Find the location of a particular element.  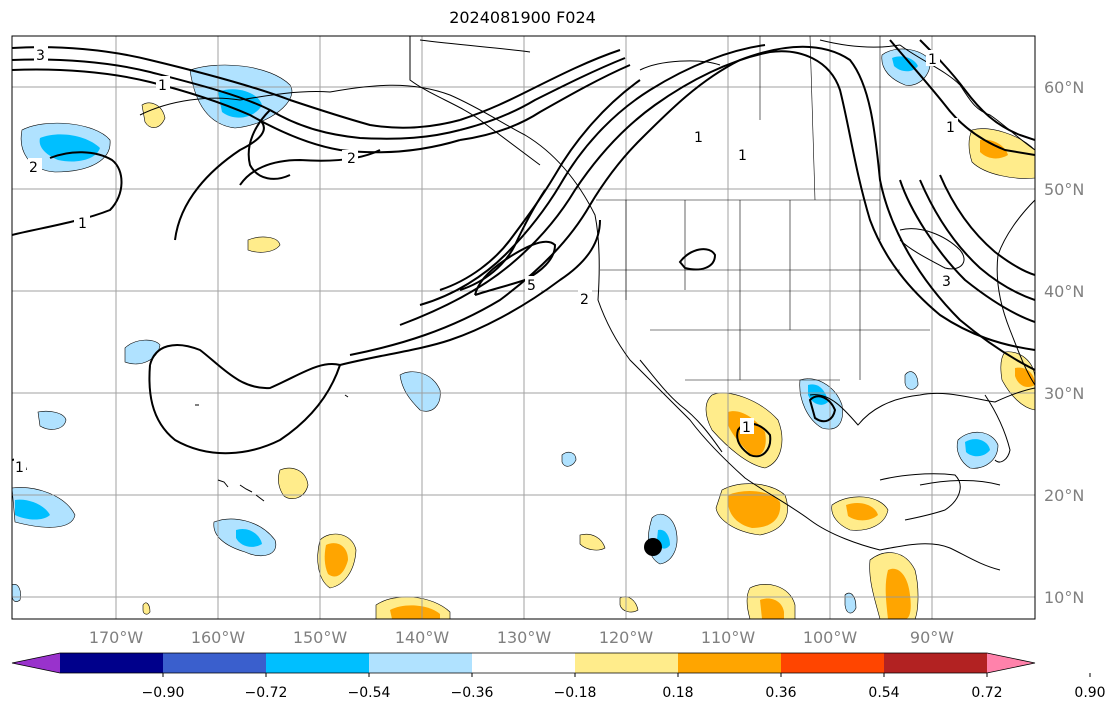

contour-2-loop is located at coordinates (310, 167).